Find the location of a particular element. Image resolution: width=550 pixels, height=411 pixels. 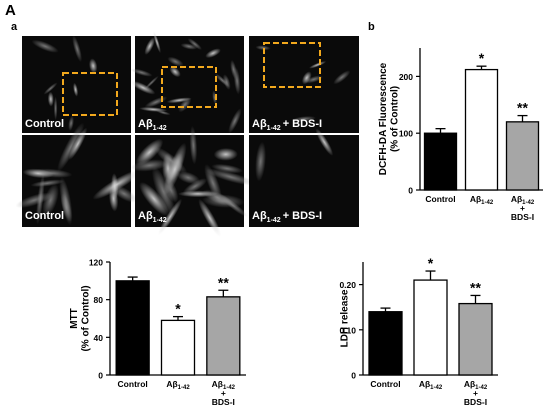

micrograph-control: Control is located at coordinates (76, 84).